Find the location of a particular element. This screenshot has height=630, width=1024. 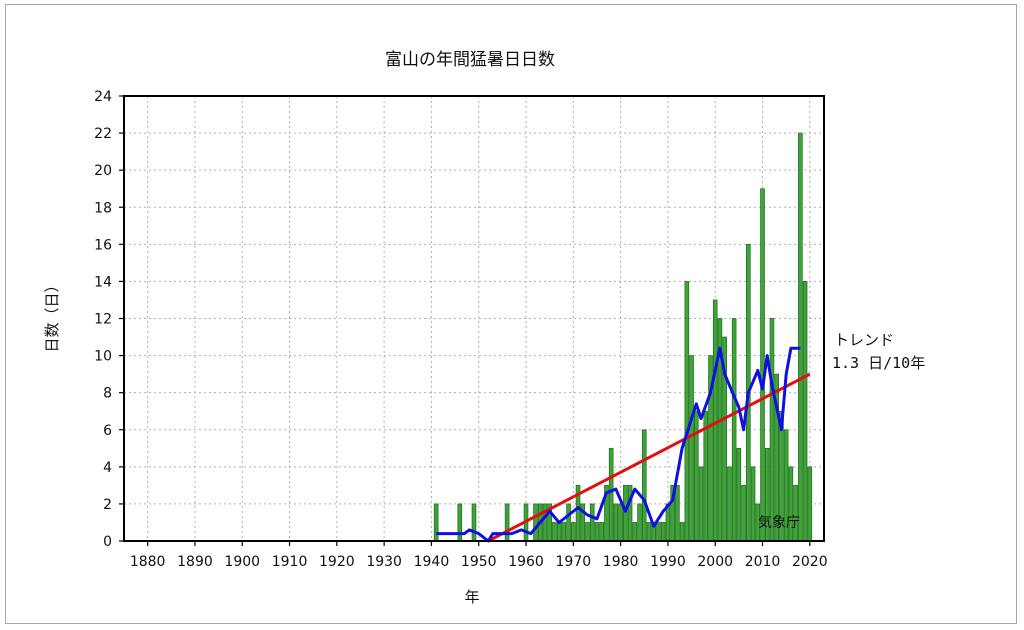

y-tick-label: 12 is located at coordinates (103, 320).